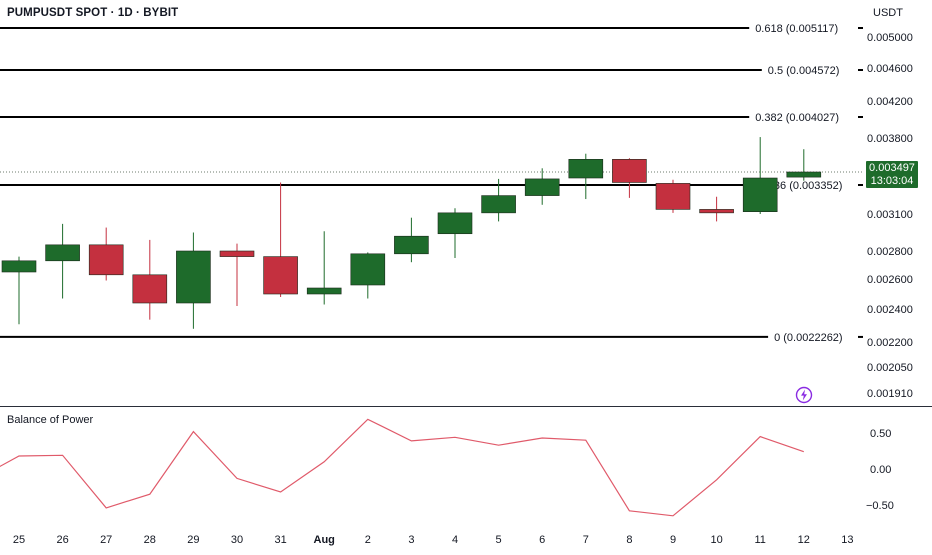 Image resolution: width=932 pixels, height=555 pixels. What do you see at coordinates (892, 181) in the screenshot?
I see `bar-countdown: 13:03:04` at bounding box center [892, 181].